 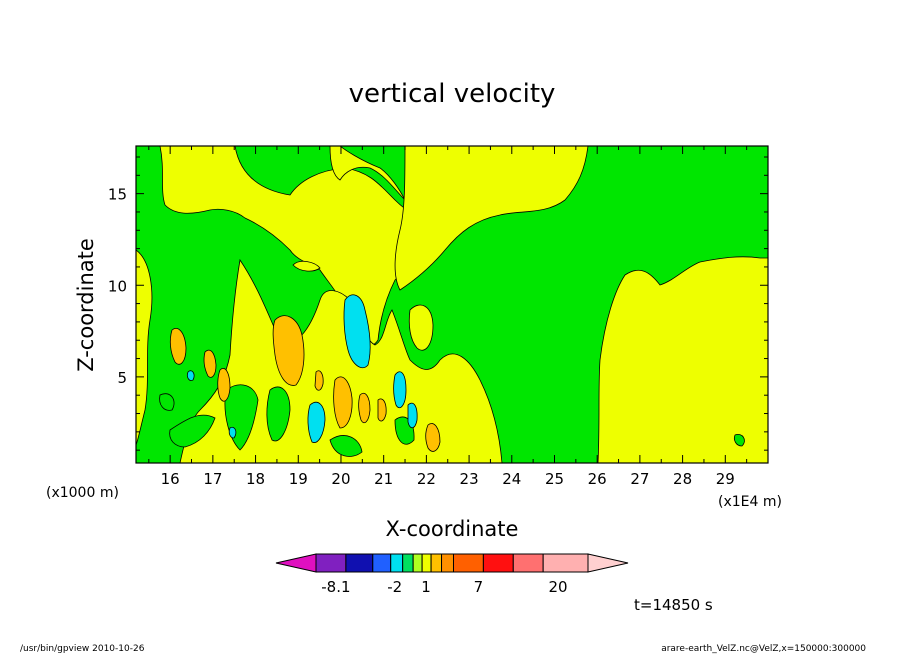 I want to click on colorbar-max-arrow, so click(x=608, y=563).